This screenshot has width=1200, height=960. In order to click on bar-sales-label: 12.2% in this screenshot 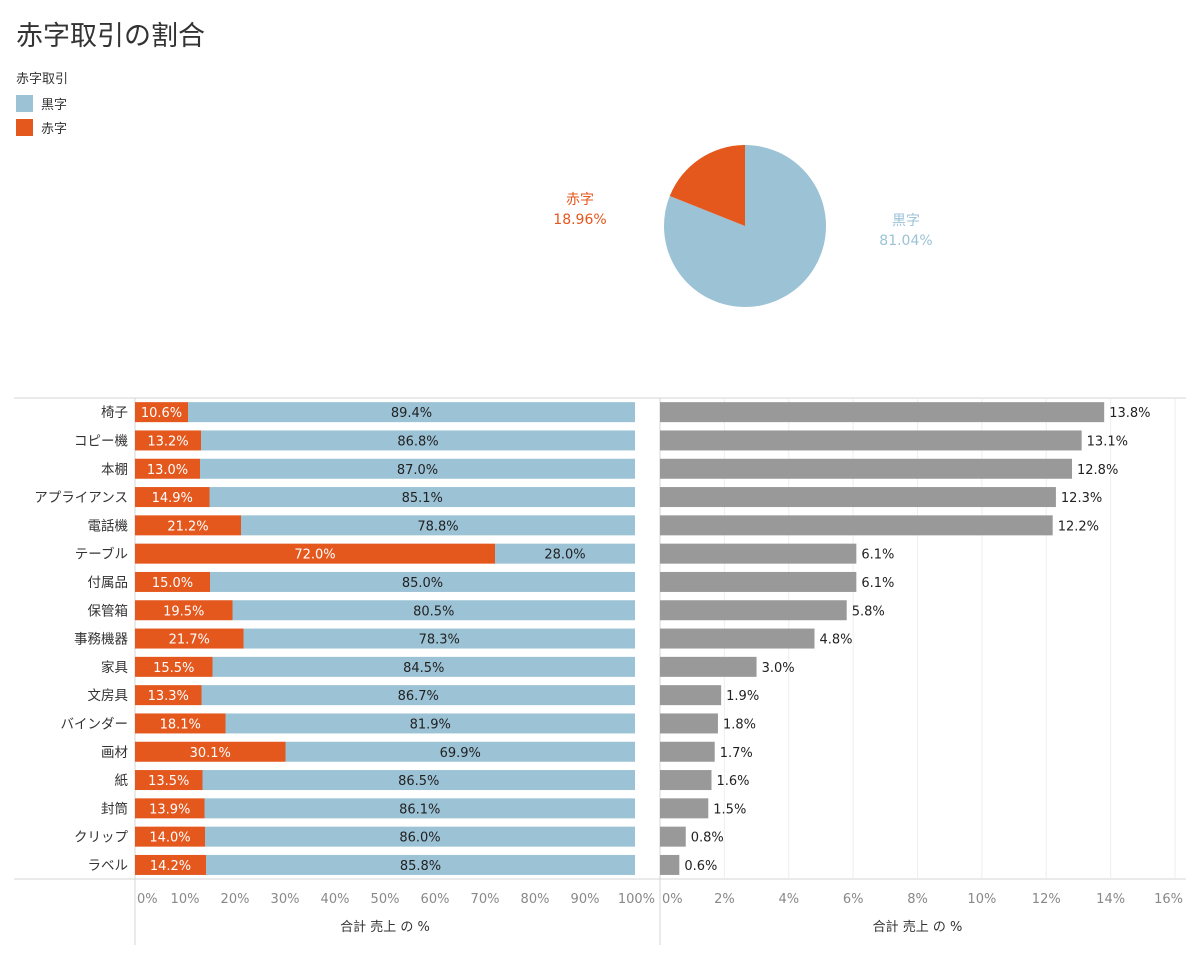, I will do `click(1078, 526)`.